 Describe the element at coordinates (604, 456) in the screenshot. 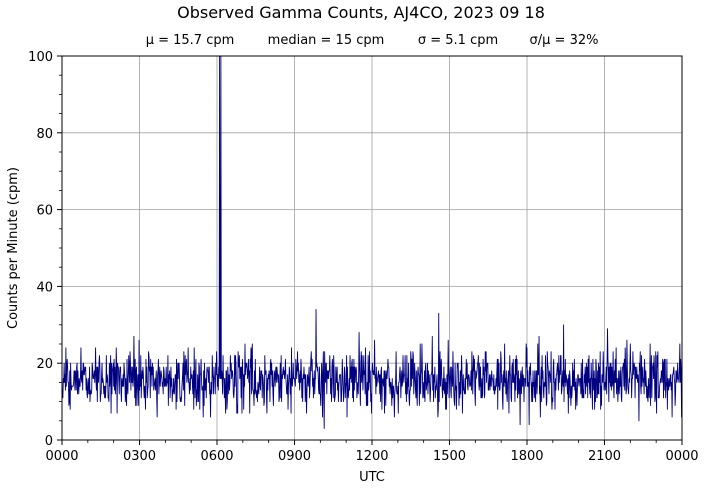

I see `x-tick-label: 2100` at that location.